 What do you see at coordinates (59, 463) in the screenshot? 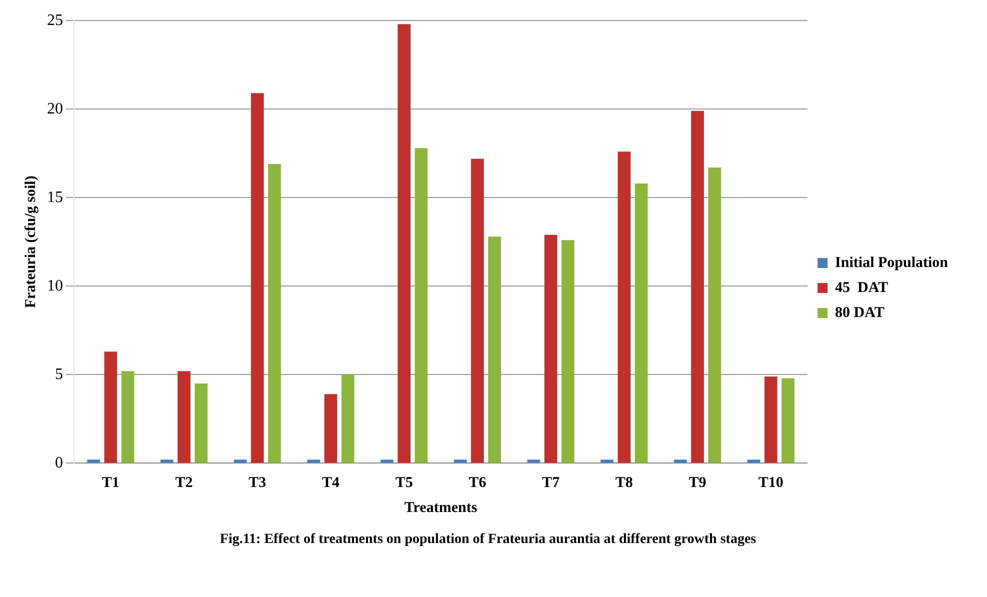
I see `y-tick-label: 0` at bounding box center [59, 463].